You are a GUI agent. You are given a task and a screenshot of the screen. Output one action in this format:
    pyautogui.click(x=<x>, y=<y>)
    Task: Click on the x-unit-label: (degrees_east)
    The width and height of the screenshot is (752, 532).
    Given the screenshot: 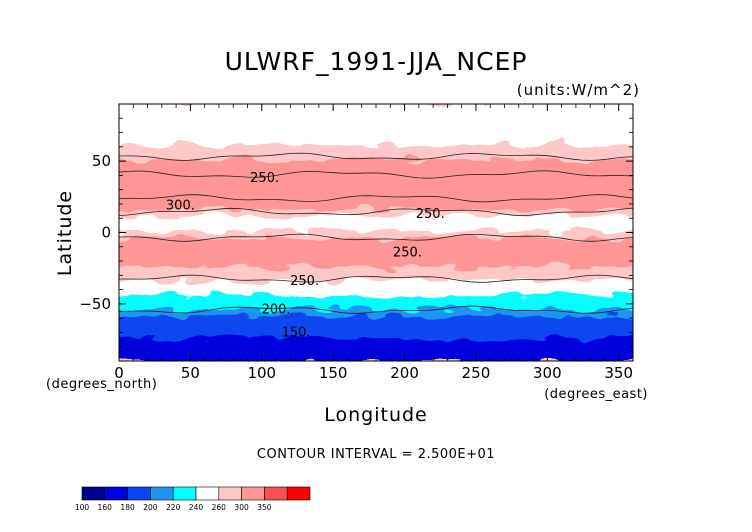 What is the action you would take?
    pyautogui.click(x=596, y=394)
    